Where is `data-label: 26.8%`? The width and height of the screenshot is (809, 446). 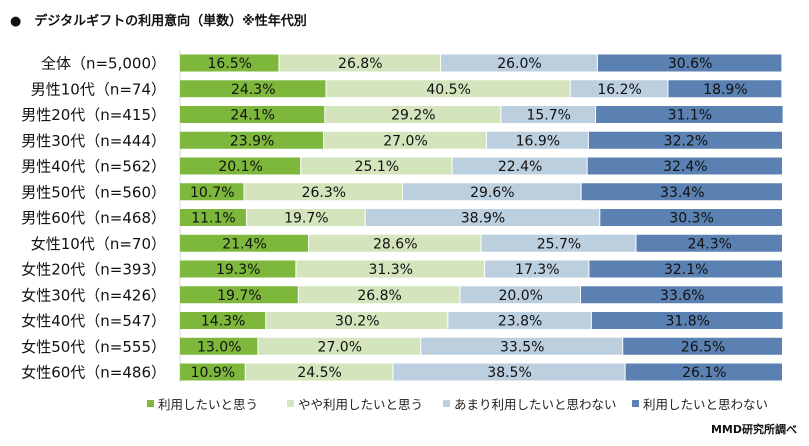
data-label: 26.8% is located at coordinates (360, 64).